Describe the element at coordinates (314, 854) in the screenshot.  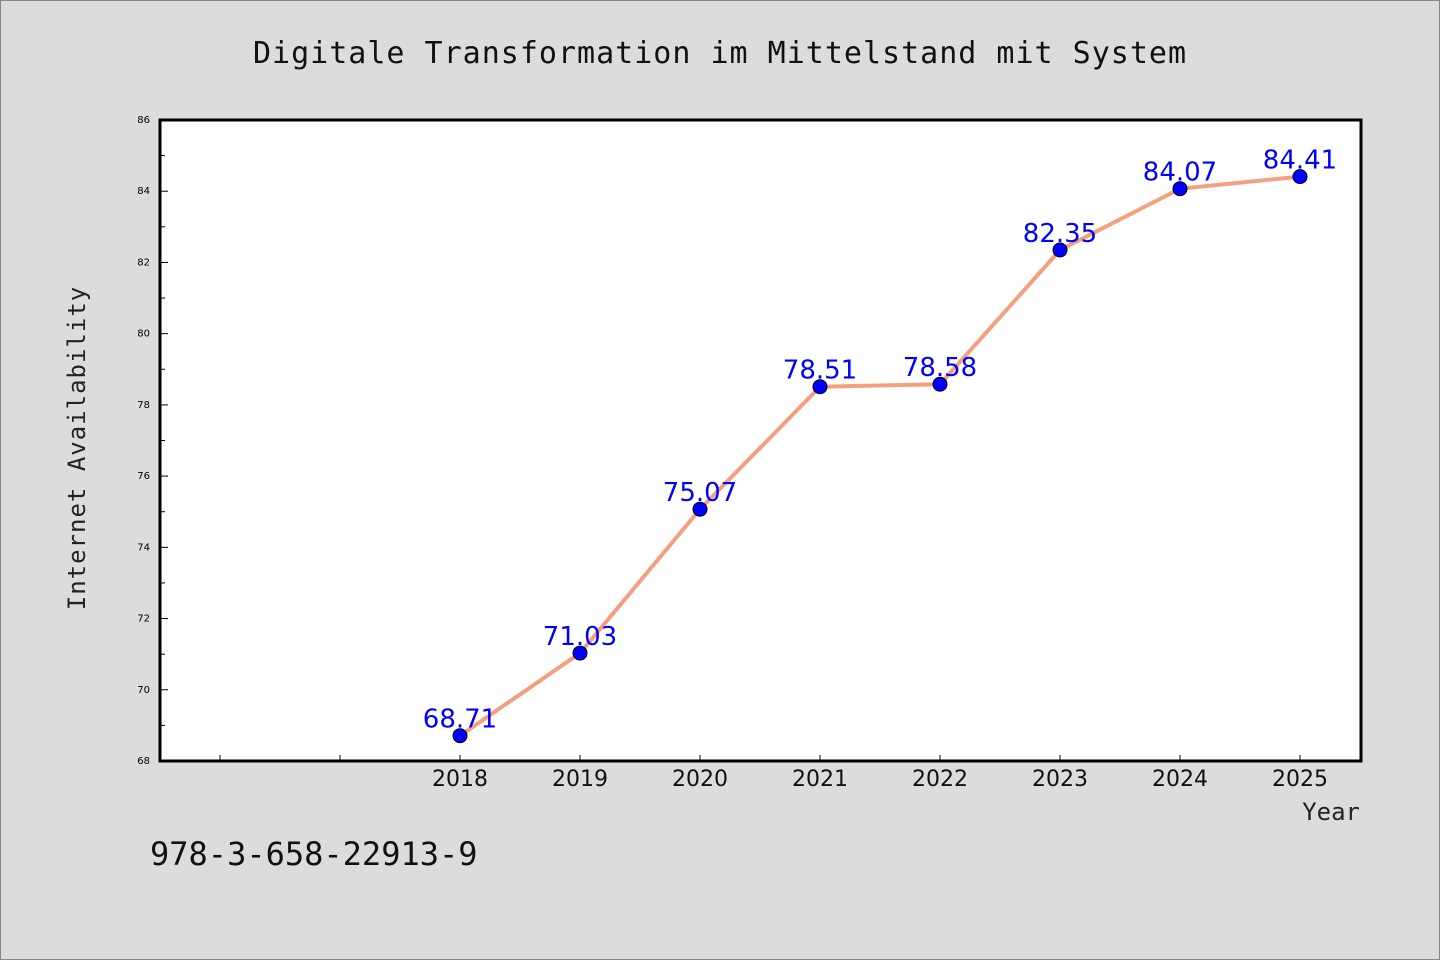
I see `isbn-text: 978-3-658-22913-9` at that location.